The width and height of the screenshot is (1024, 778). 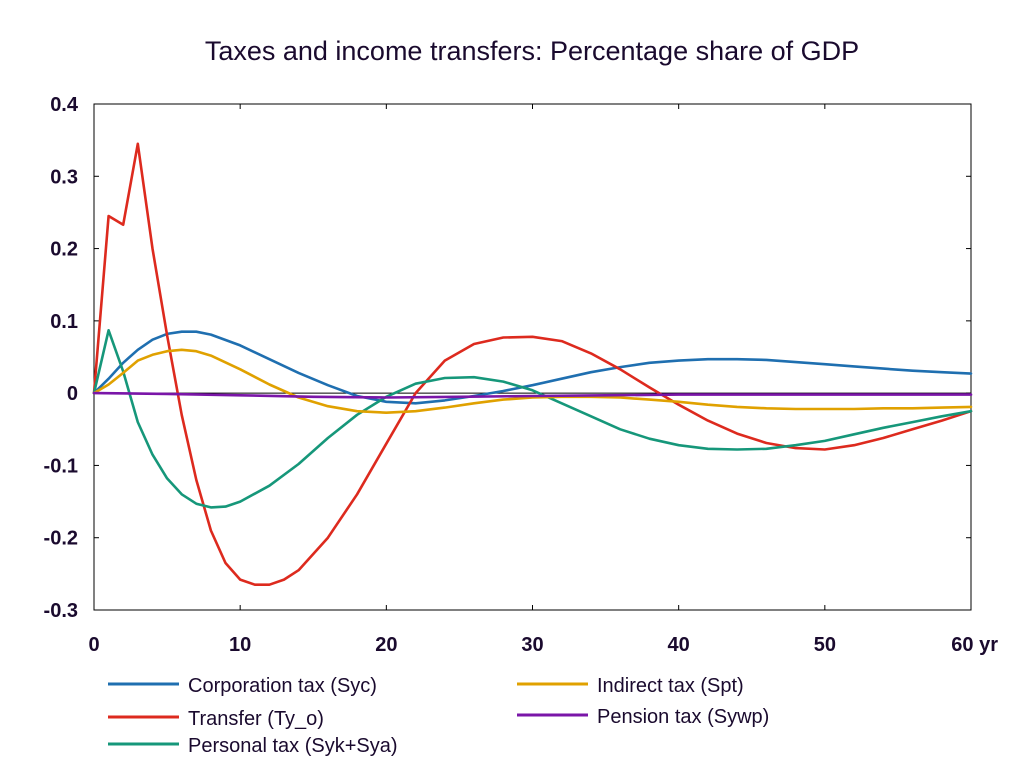 What do you see at coordinates (386, 645) in the screenshot?
I see `x-tick-label: 20` at bounding box center [386, 645].